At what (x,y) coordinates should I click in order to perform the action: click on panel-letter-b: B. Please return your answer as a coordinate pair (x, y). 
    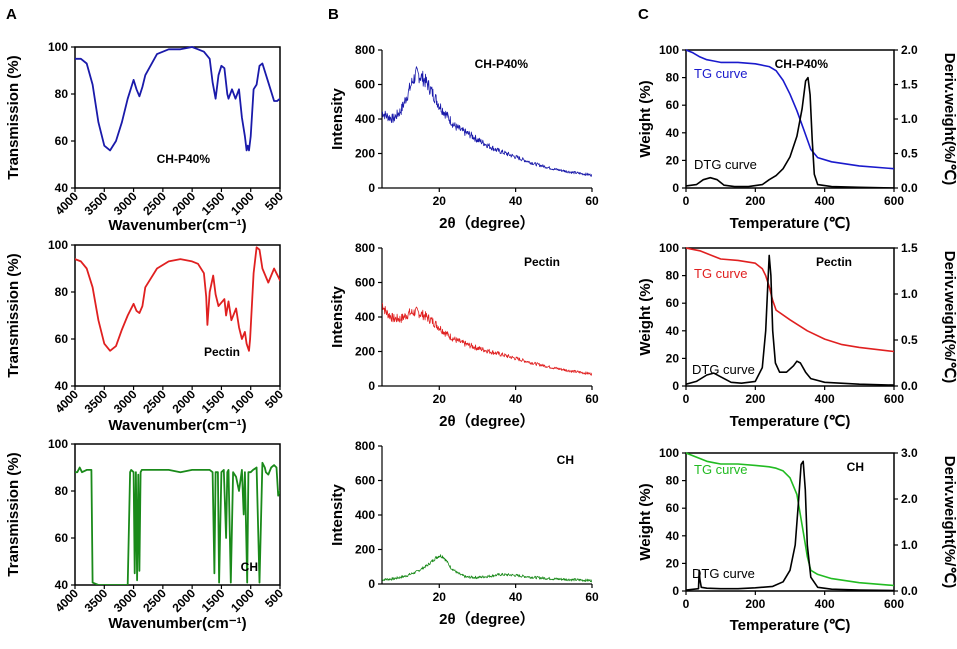
    Looking at the image, I should click on (333, 14).